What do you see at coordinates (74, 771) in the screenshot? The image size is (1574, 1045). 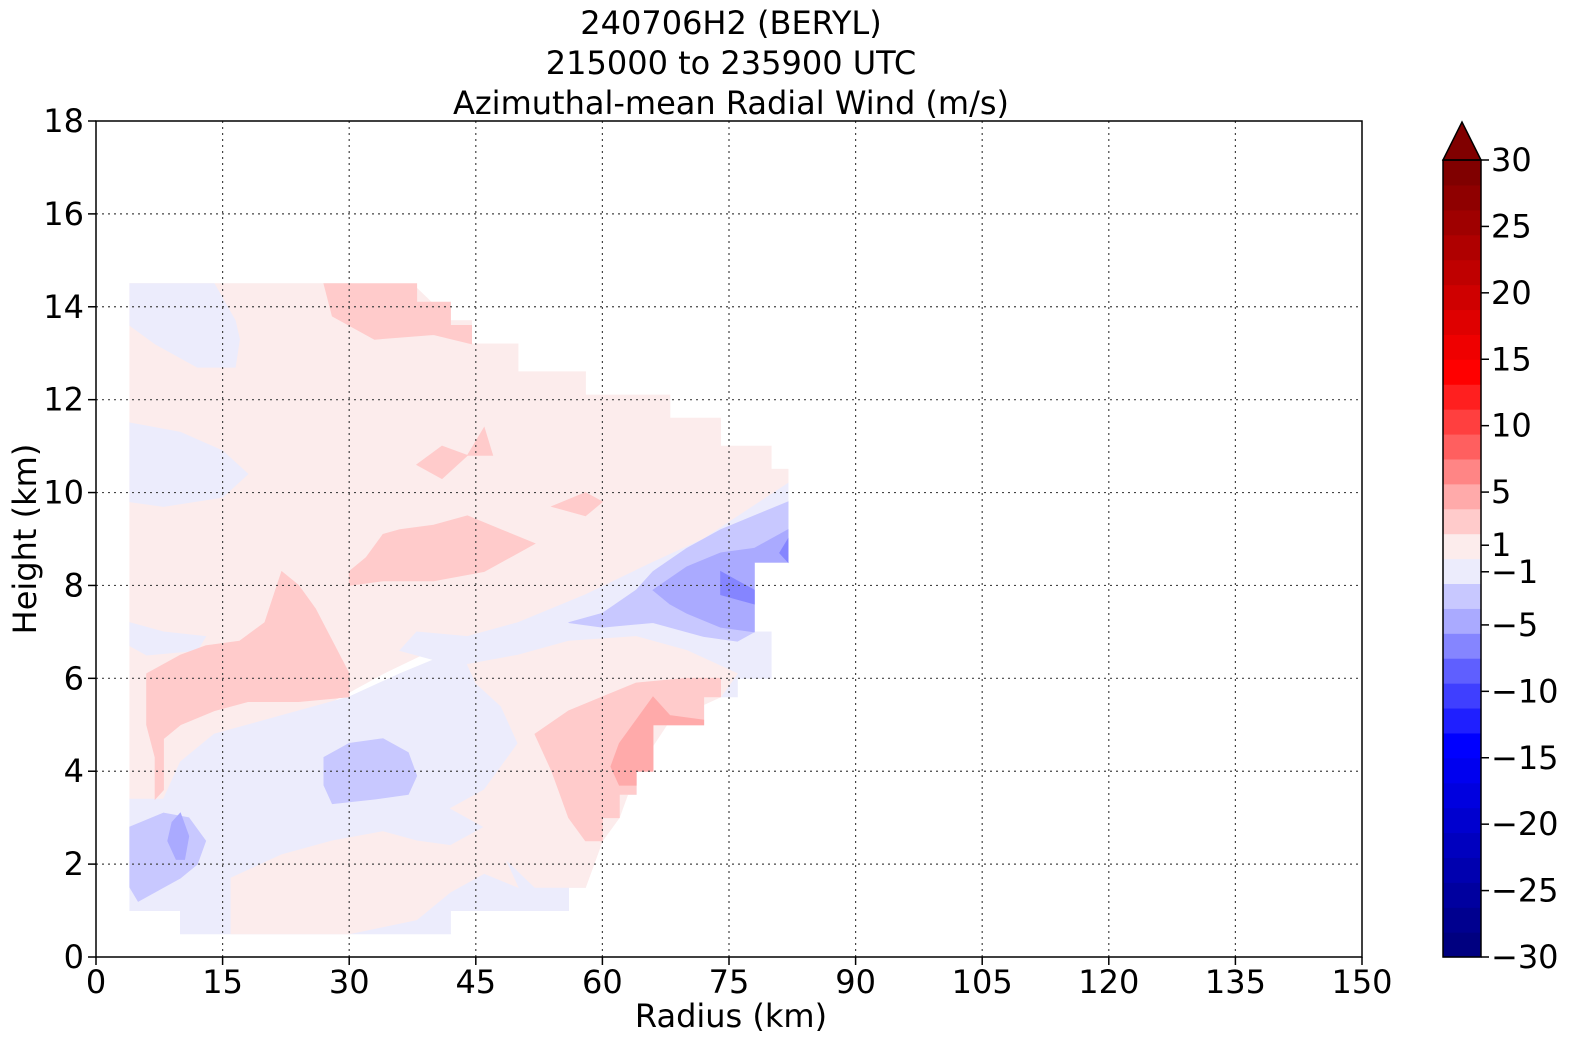 I see `y-tick-label: 4` at bounding box center [74, 771].